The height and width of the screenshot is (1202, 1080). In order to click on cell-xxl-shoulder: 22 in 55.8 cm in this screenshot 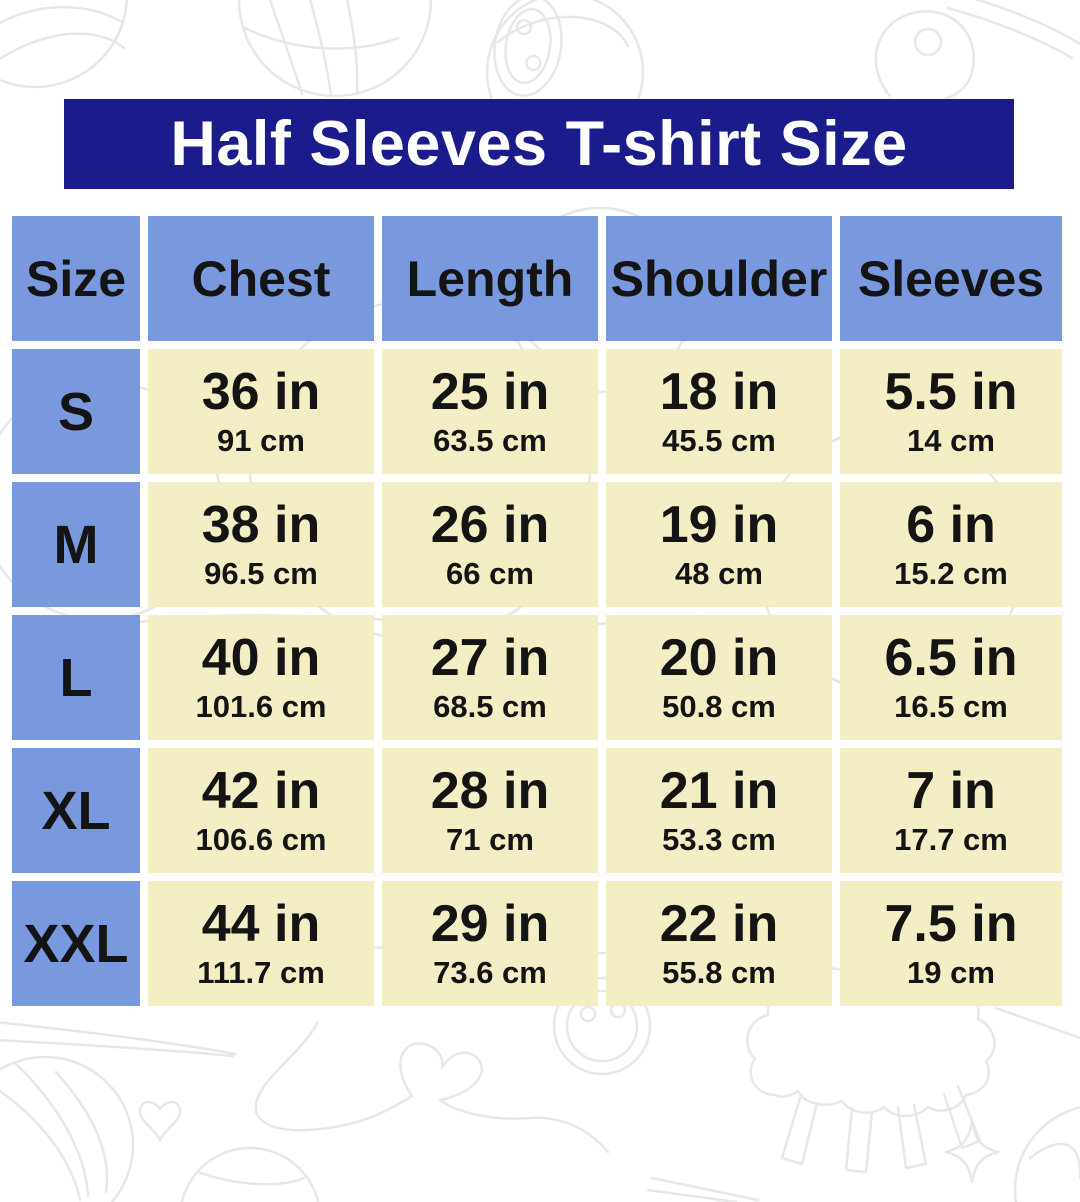, I will do `click(719, 943)`.